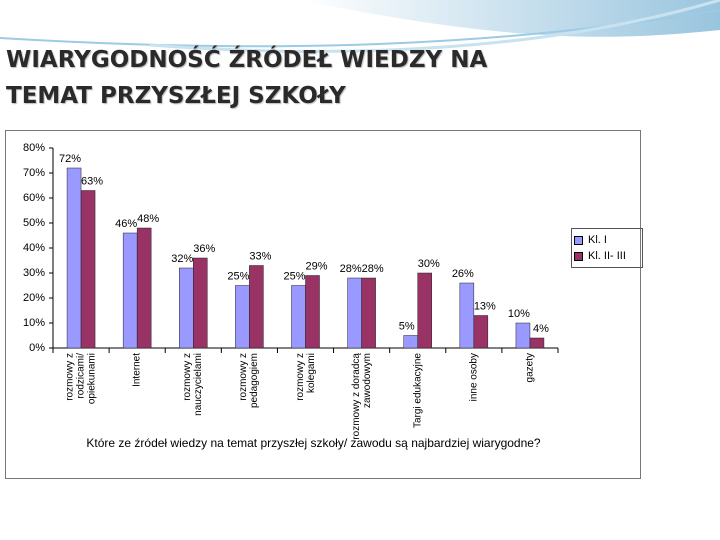  I want to click on y-tick-label: 0%, so click(37, 348).